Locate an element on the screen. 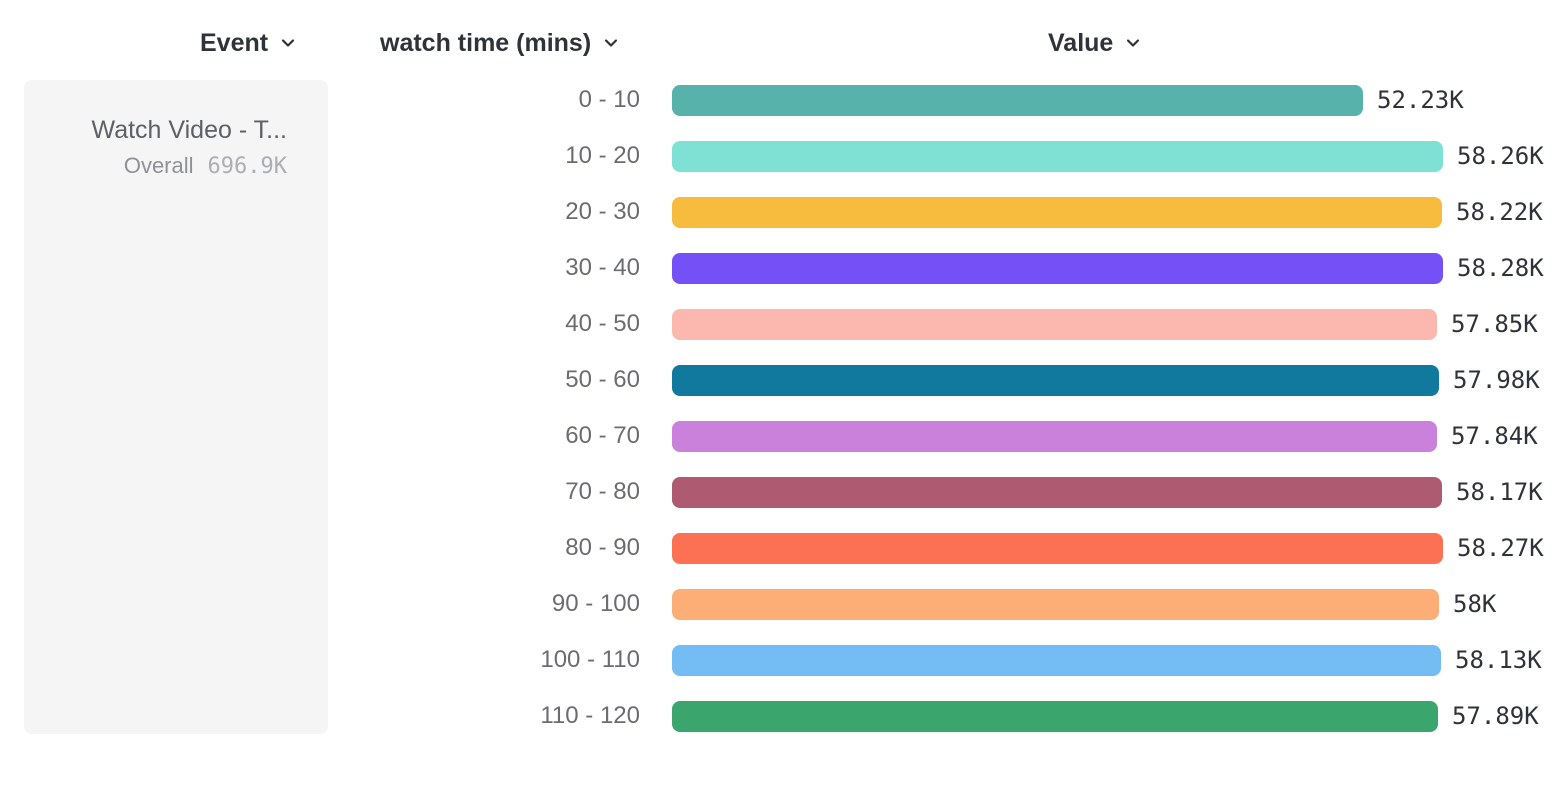 This screenshot has width=1568, height=790. bar-value: 58.27K is located at coordinates (1500, 548).